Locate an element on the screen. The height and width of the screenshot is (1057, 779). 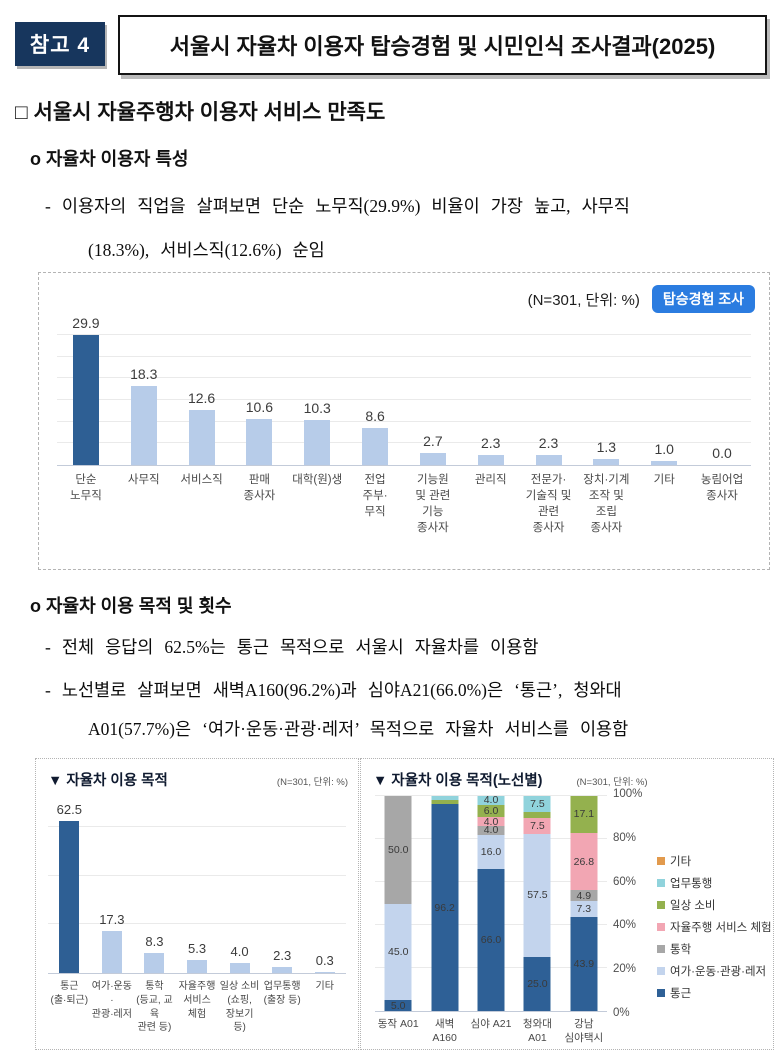
category-label: 농림어업 종사자 is located at coordinates (722, 488).